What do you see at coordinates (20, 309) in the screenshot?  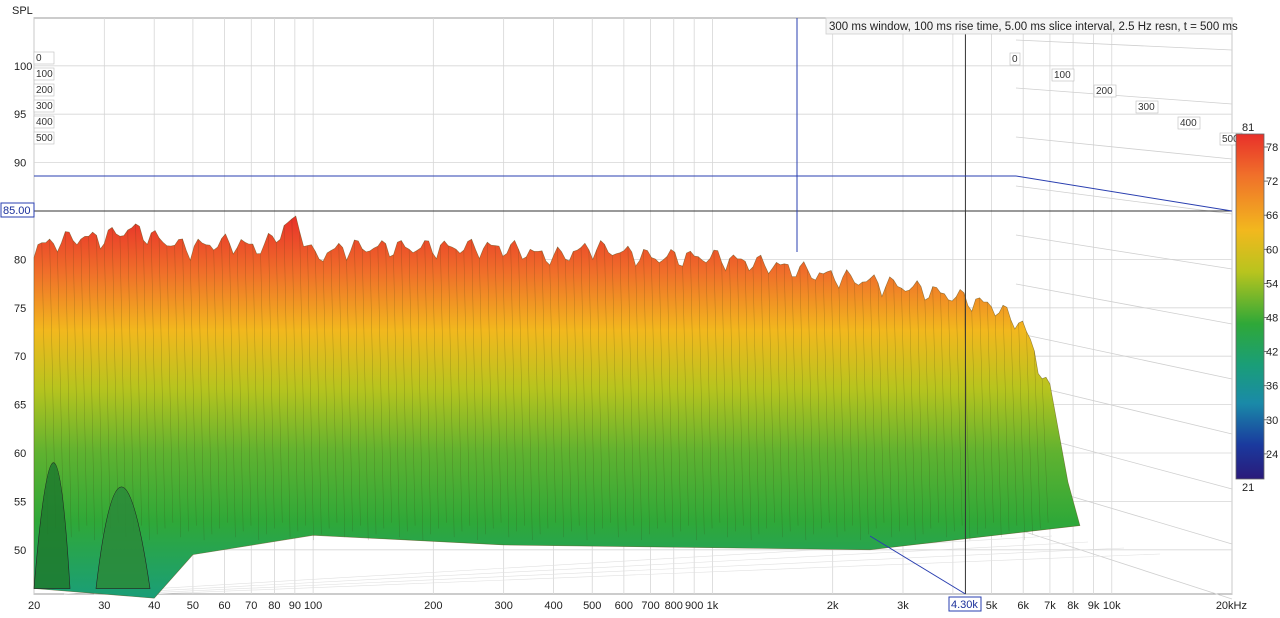 I see `y-tick-label: 75` at bounding box center [20, 309].